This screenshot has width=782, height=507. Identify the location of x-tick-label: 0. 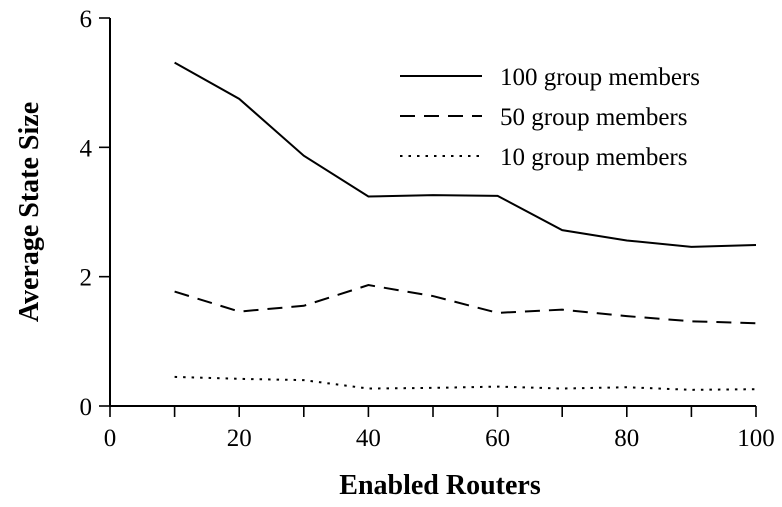
(110, 438).